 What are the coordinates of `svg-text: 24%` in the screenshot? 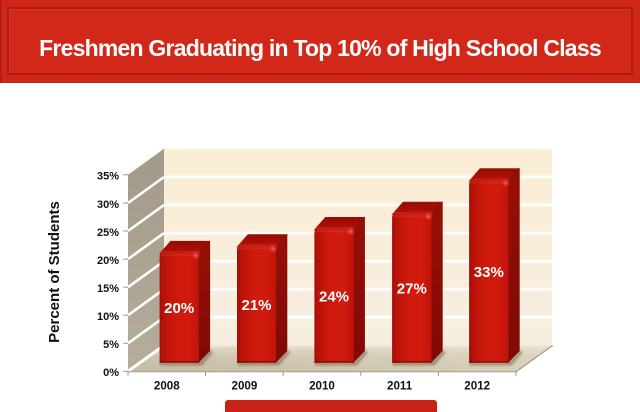 It's located at (334, 296).